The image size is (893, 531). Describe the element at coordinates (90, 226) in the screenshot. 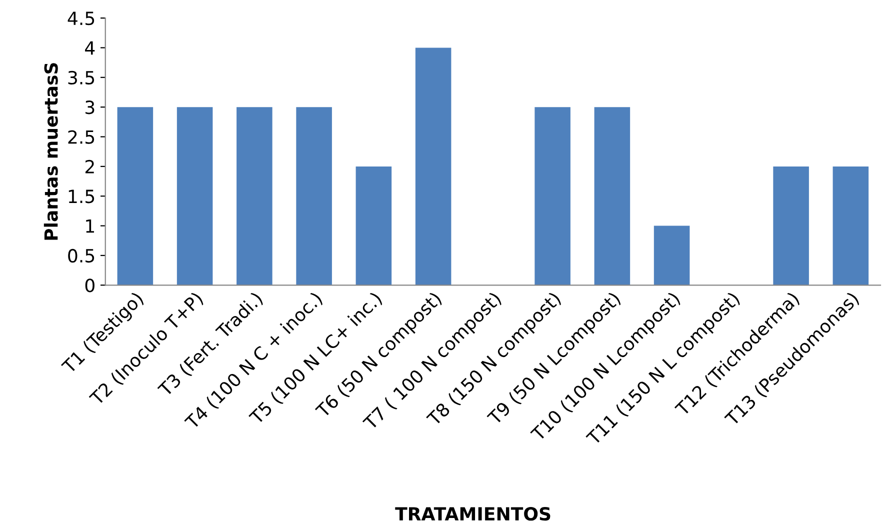

I see `y-tick-label: 1` at that location.